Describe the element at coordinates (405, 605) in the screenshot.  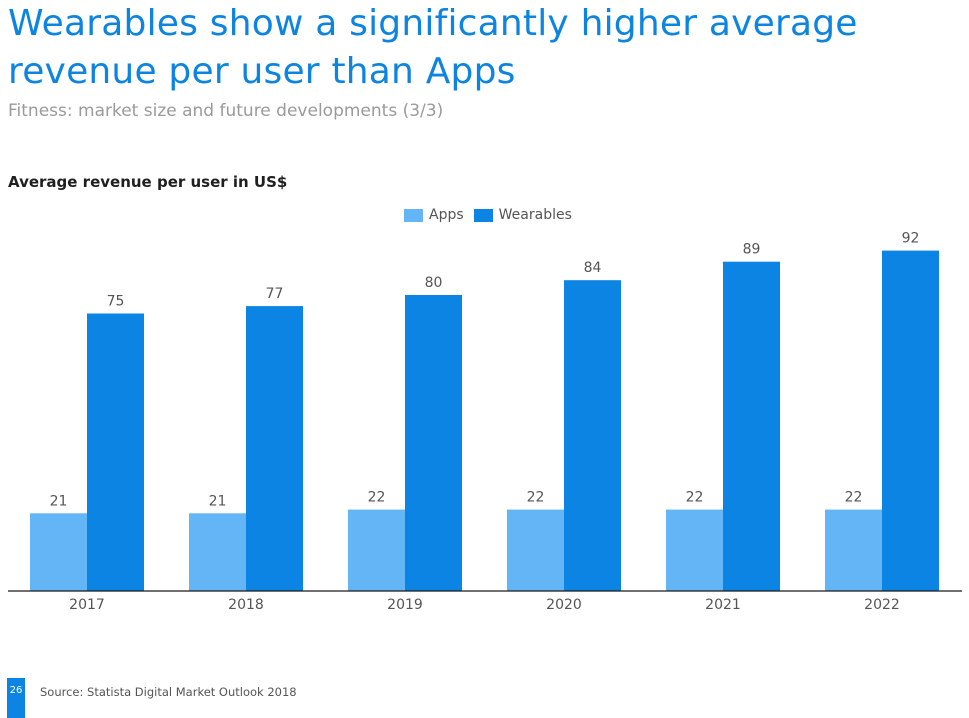
I see `x-tick-label-2019: 2019` at that location.